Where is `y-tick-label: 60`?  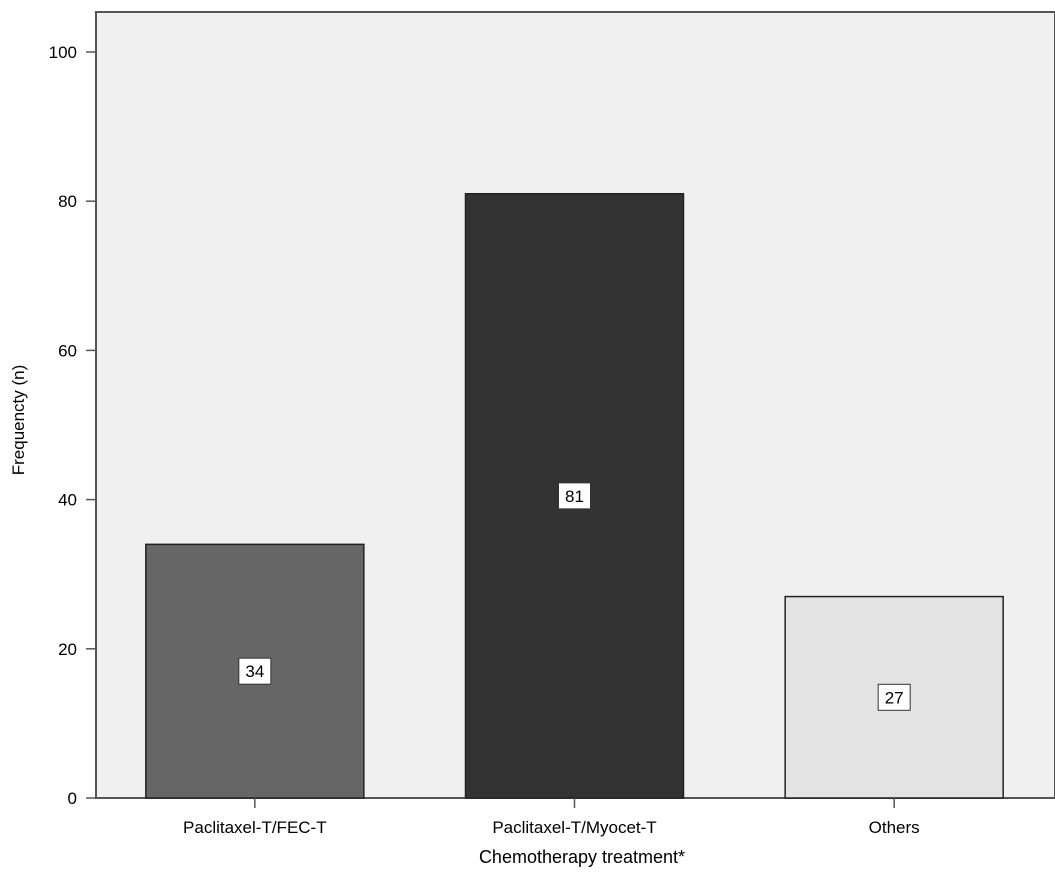 y-tick-label: 60 is located at coordinates (67, 350).